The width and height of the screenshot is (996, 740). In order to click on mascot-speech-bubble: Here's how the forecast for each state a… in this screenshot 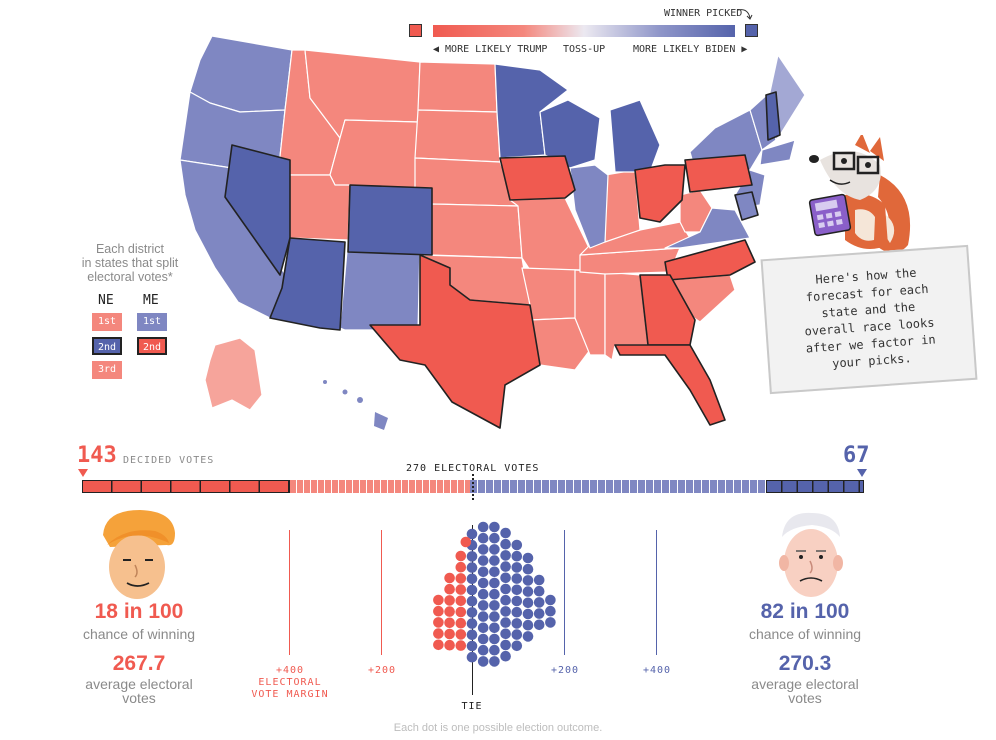, I will do `click(869, 319)`.